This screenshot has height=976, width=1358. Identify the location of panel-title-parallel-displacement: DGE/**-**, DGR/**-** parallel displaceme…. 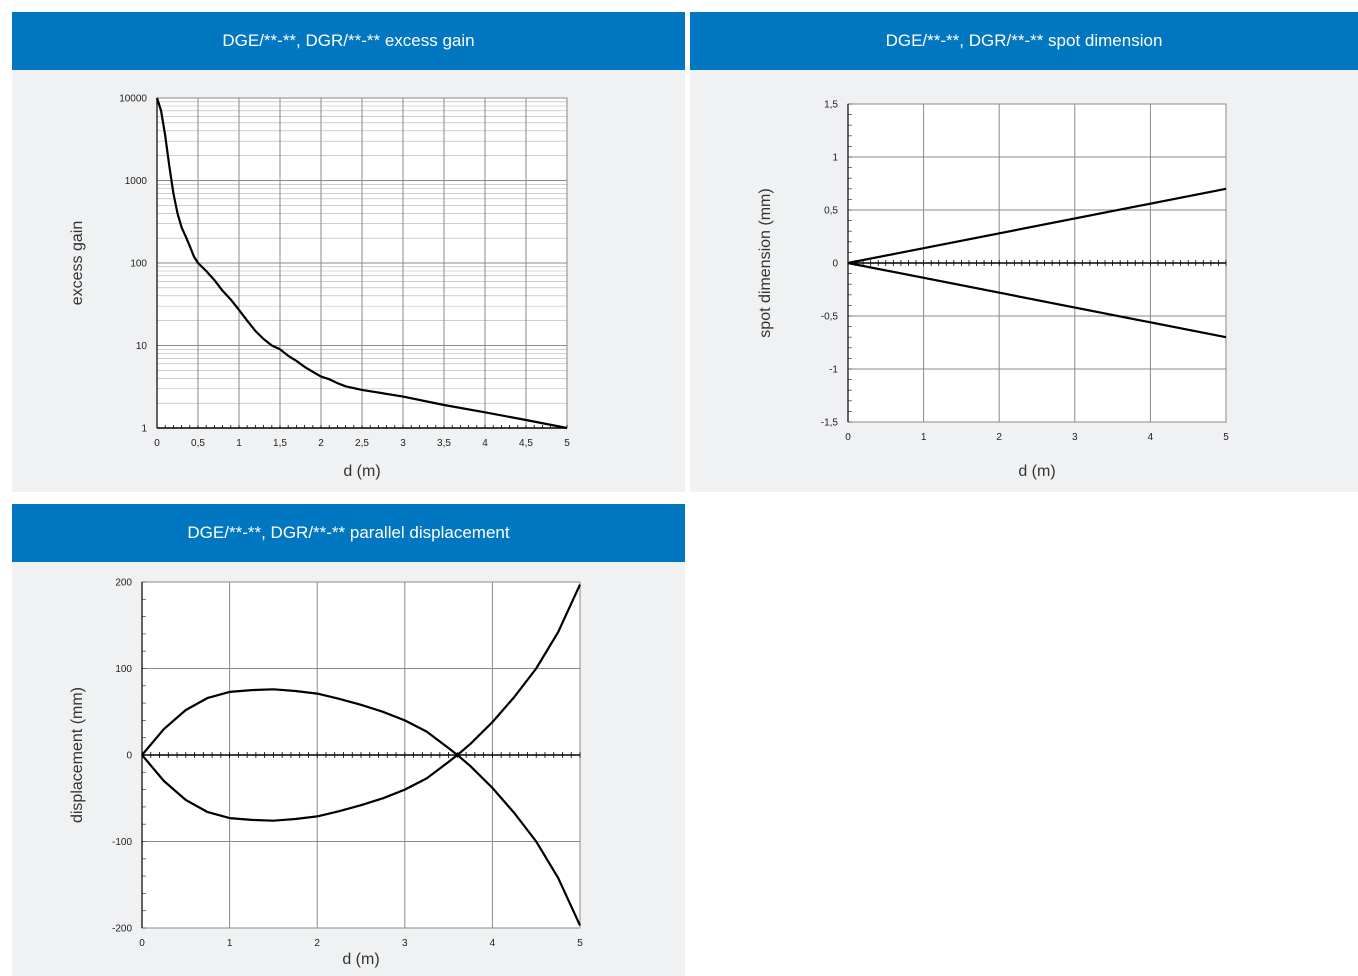
(348, 533).